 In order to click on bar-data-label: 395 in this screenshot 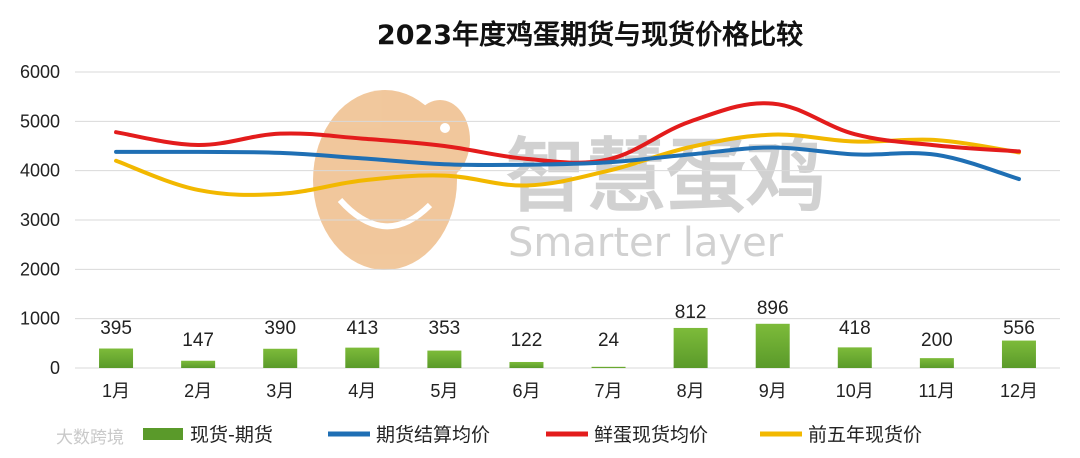, I will do `click(116, 328)`.